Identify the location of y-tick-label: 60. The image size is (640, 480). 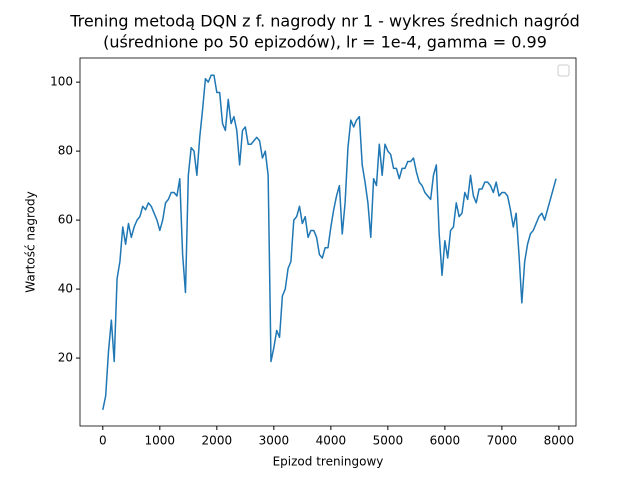
(65, 220).